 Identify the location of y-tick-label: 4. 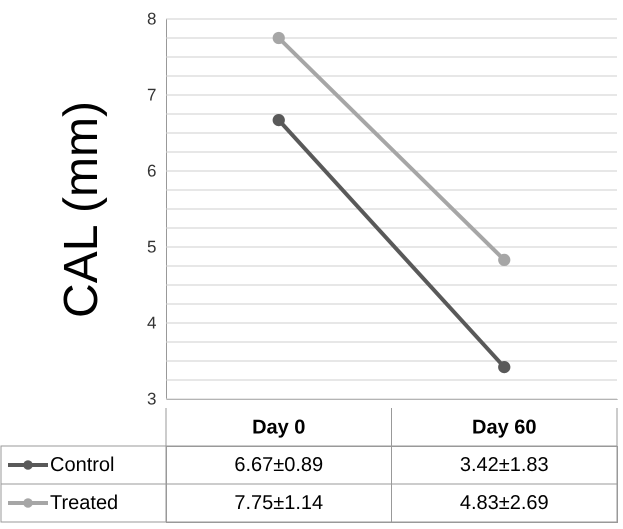
(151, 323).